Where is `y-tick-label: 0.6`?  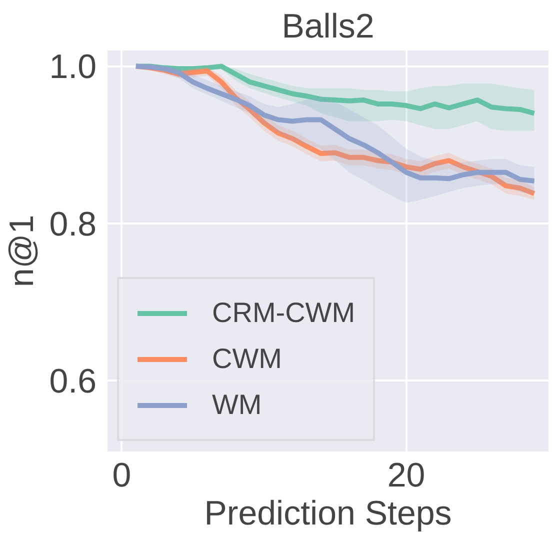 y-tick-label: 0.6 is located at coordinates (72, 381).